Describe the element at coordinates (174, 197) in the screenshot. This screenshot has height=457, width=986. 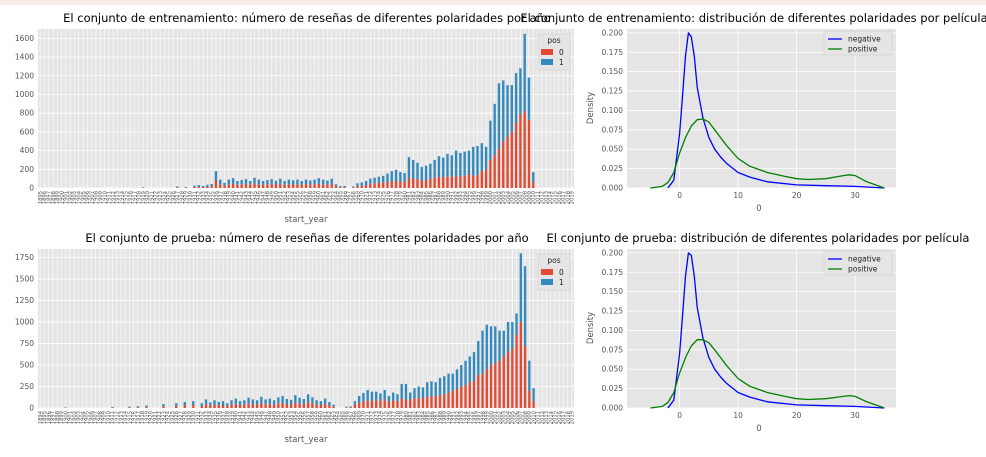
I see `x-tick-label: 1926` at that location.